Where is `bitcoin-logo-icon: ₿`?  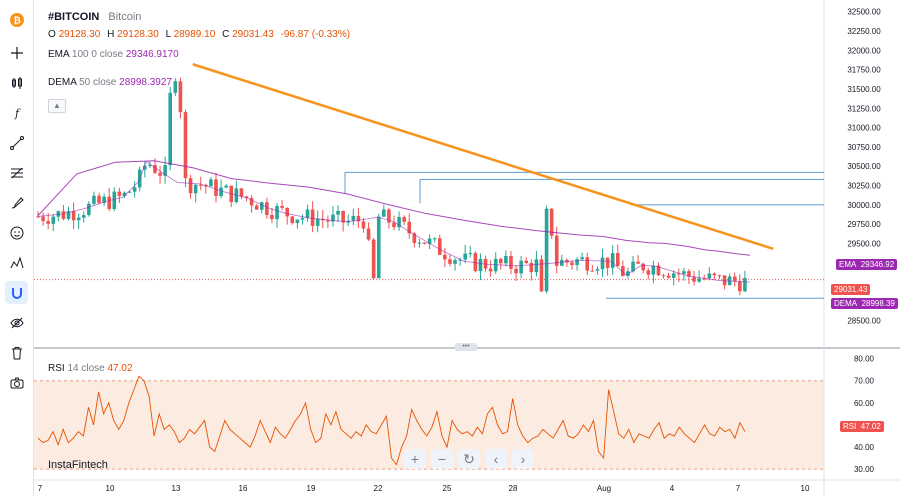 bitcoin-logo-icon: ₿ is located at coordinates (16, 19).